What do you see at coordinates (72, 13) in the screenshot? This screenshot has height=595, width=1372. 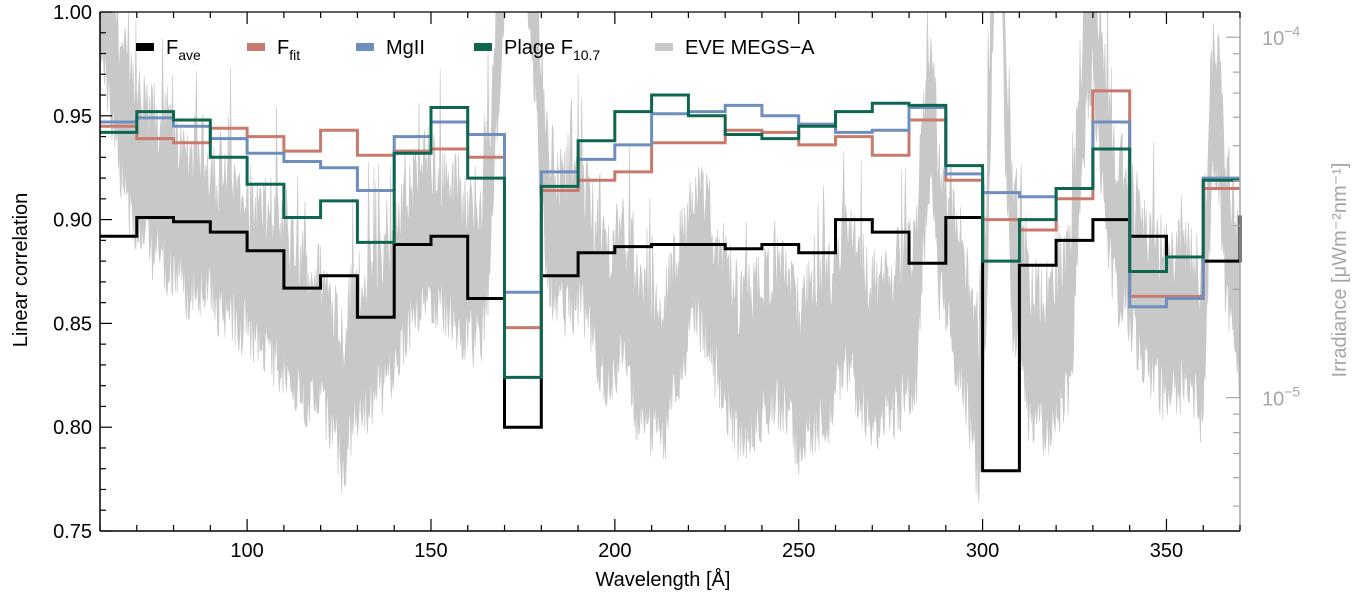 I see `y-tick-label: 1.00` at bounding box center [72, 13].